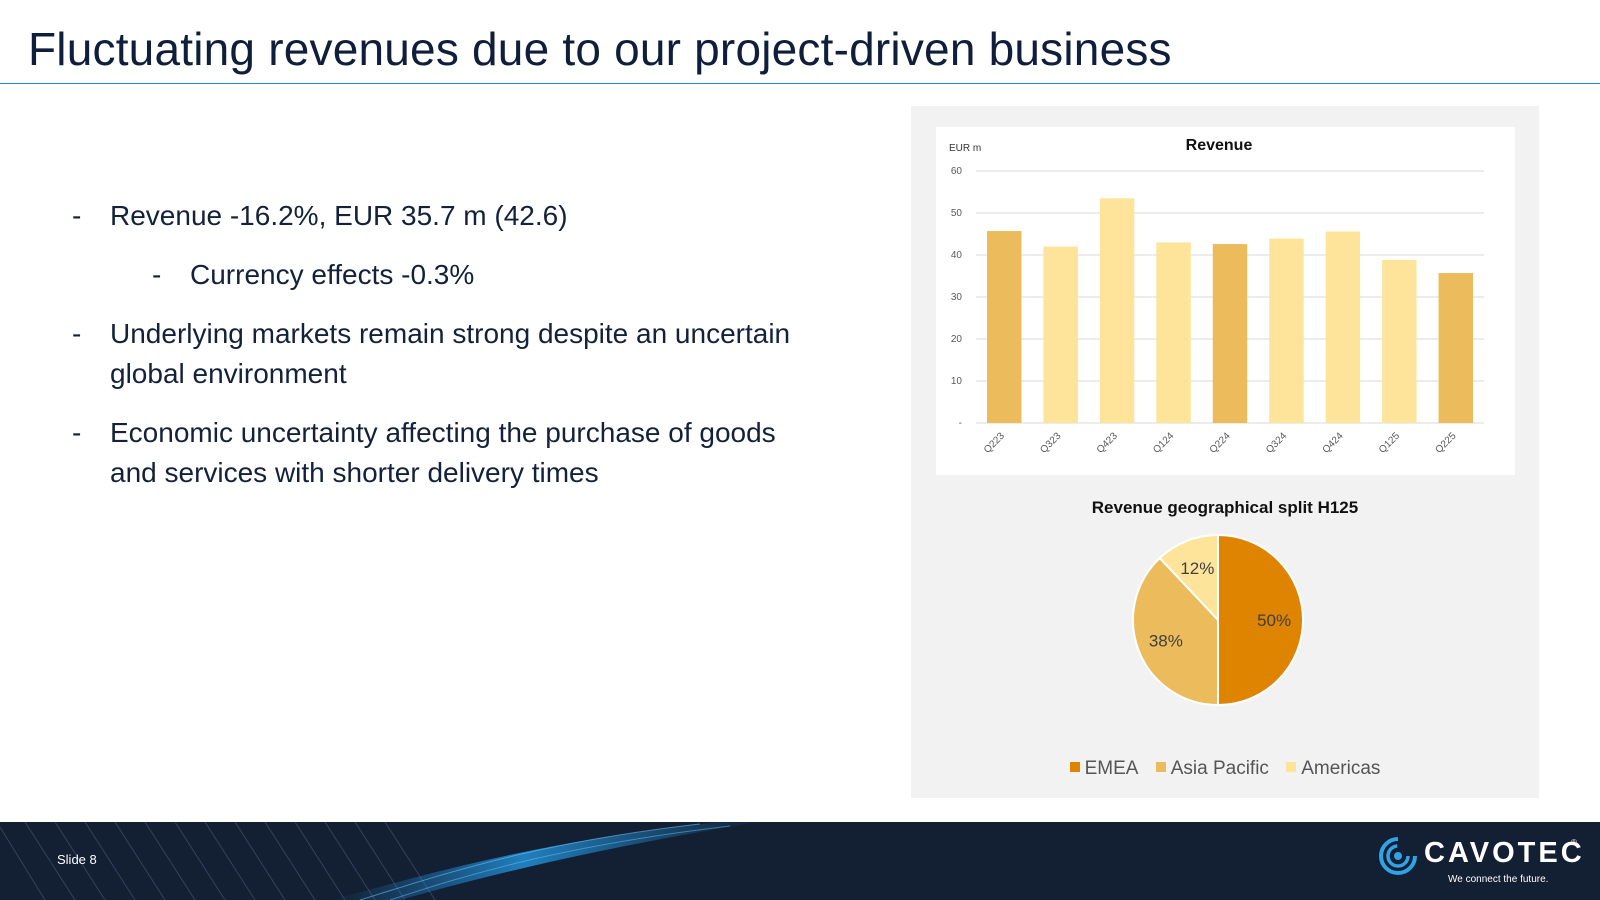 The height and width of the screenshot is (900, 1600). I want to click on legend-swatch-americas, so click(1291, 767).